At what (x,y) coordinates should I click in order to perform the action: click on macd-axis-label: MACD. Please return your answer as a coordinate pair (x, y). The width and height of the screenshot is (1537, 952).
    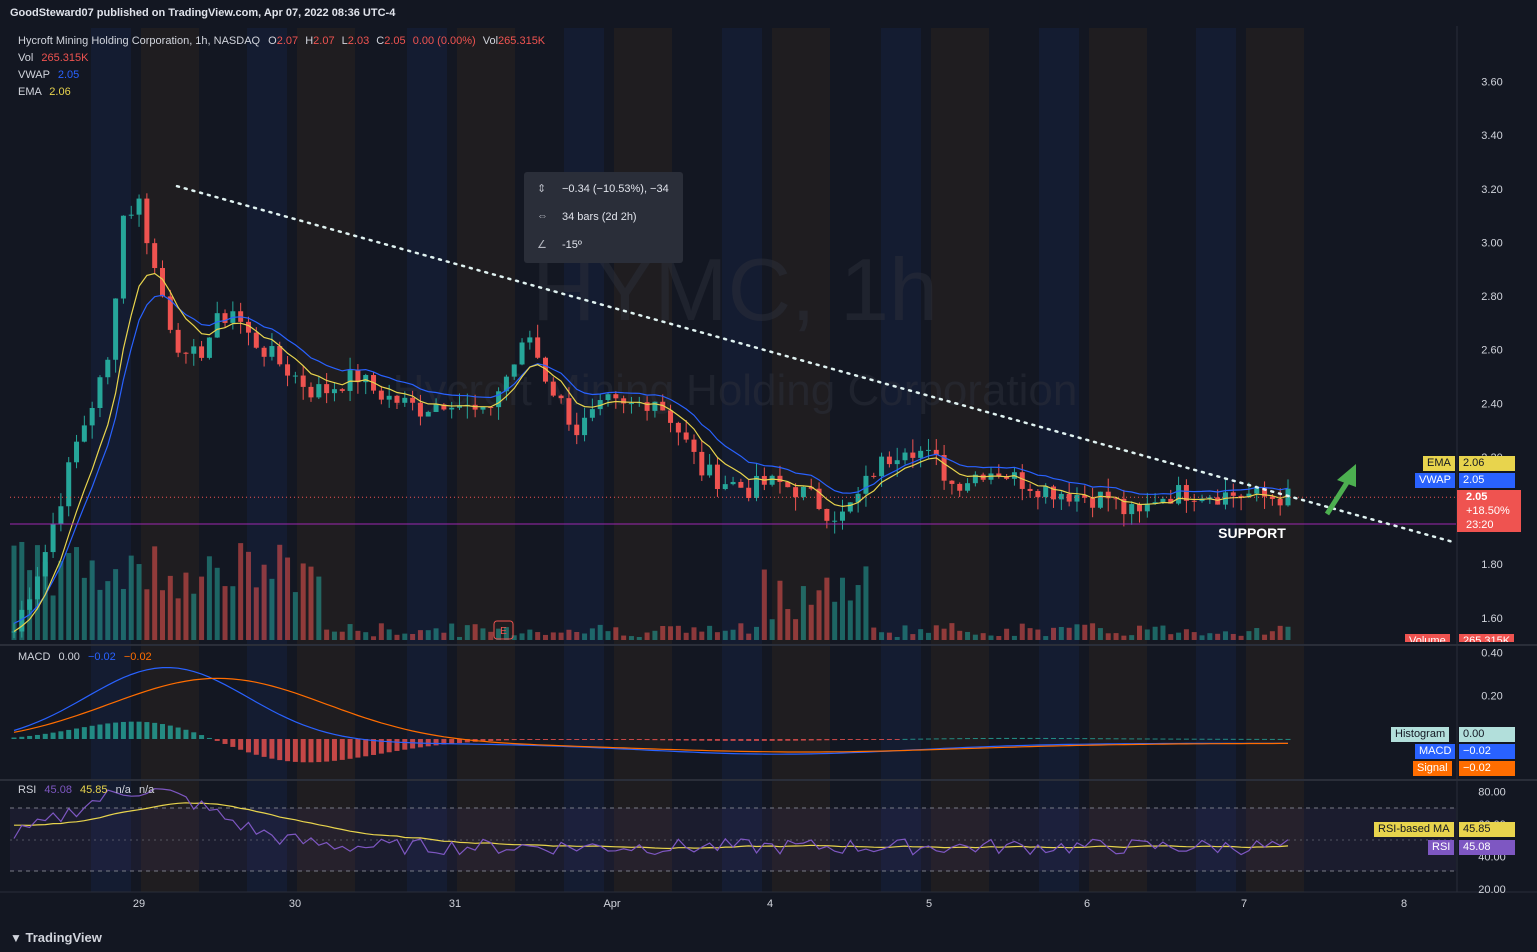
    Looking at the image, I should click on (1435, 751).